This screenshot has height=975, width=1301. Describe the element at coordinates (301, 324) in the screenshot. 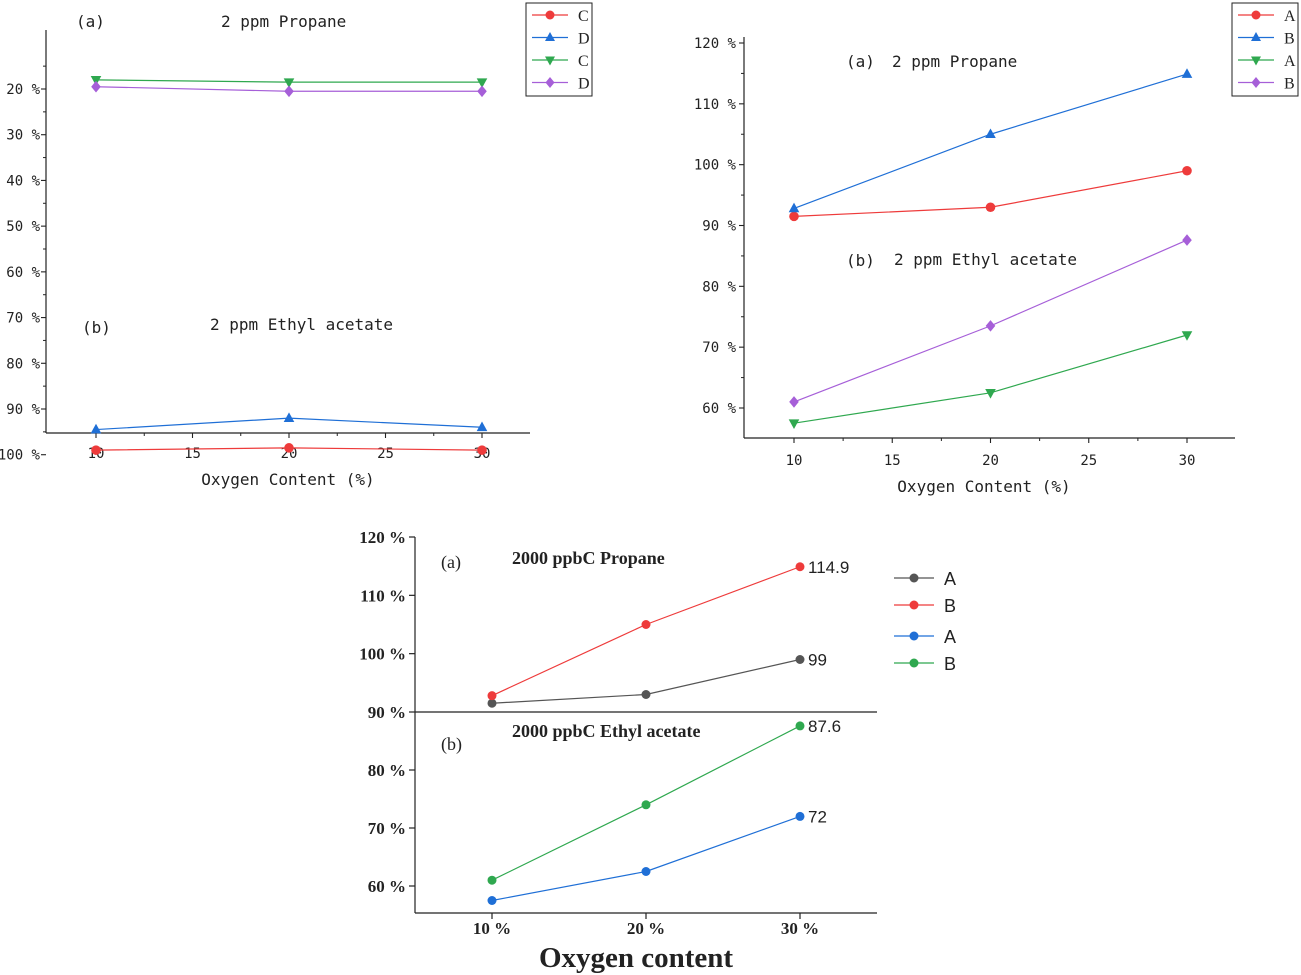

I see `annotation-b-text: 2 ppm Ethyl acetate` at that location.